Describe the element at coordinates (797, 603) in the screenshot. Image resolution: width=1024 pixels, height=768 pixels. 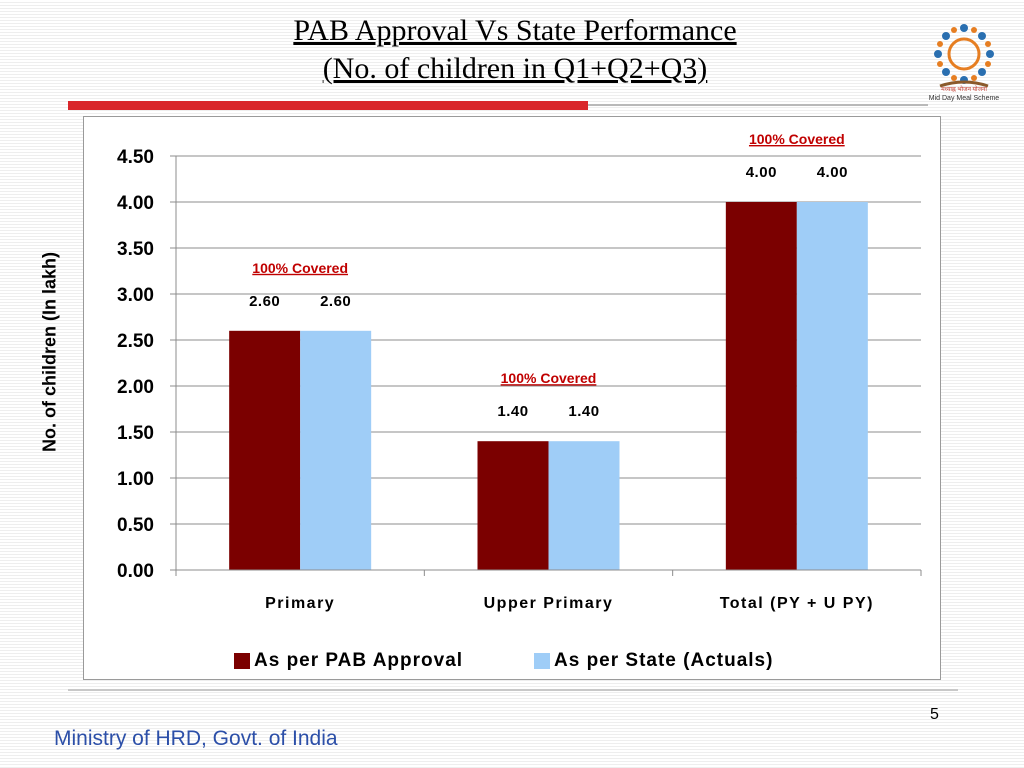
I see `x-category-label-2: Total (PY + U PY)` at that location.